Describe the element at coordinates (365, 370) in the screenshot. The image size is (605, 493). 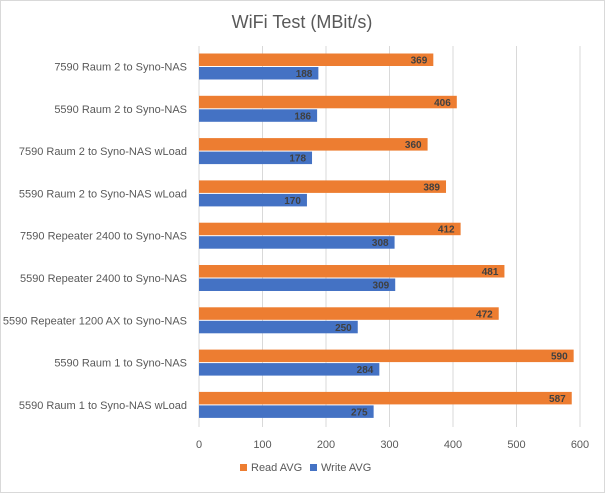
I see `data-label-write-avg: 284` at that location.